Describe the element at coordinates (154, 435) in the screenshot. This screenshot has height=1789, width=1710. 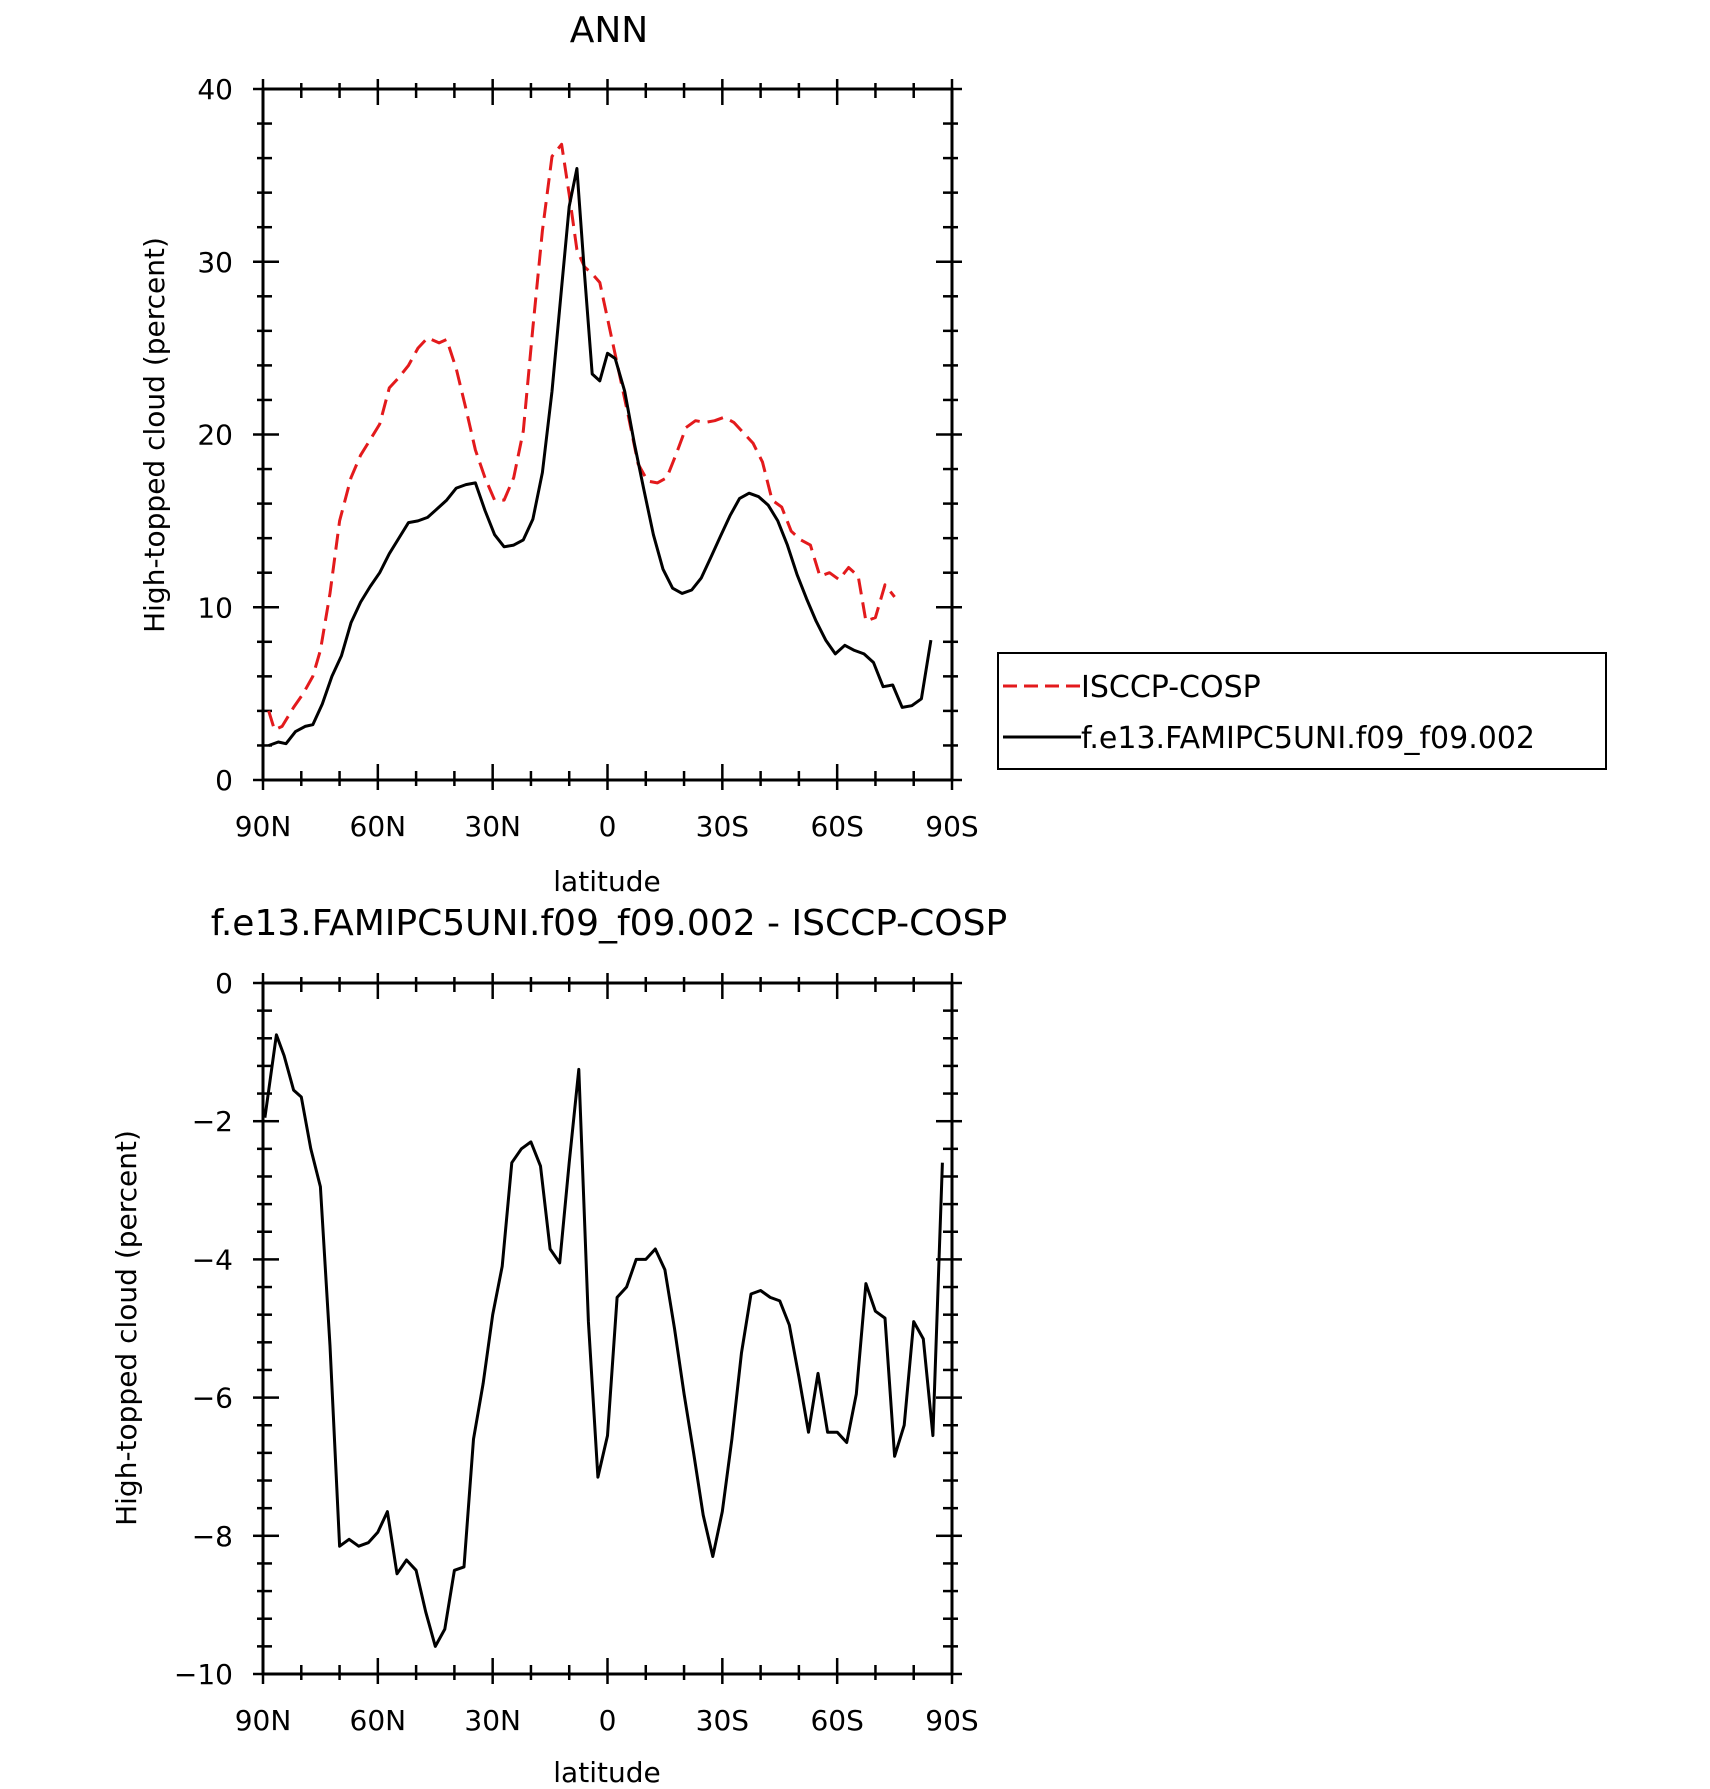
I see `top-y-axis-title: High-topped cloud (percent)` at that location.